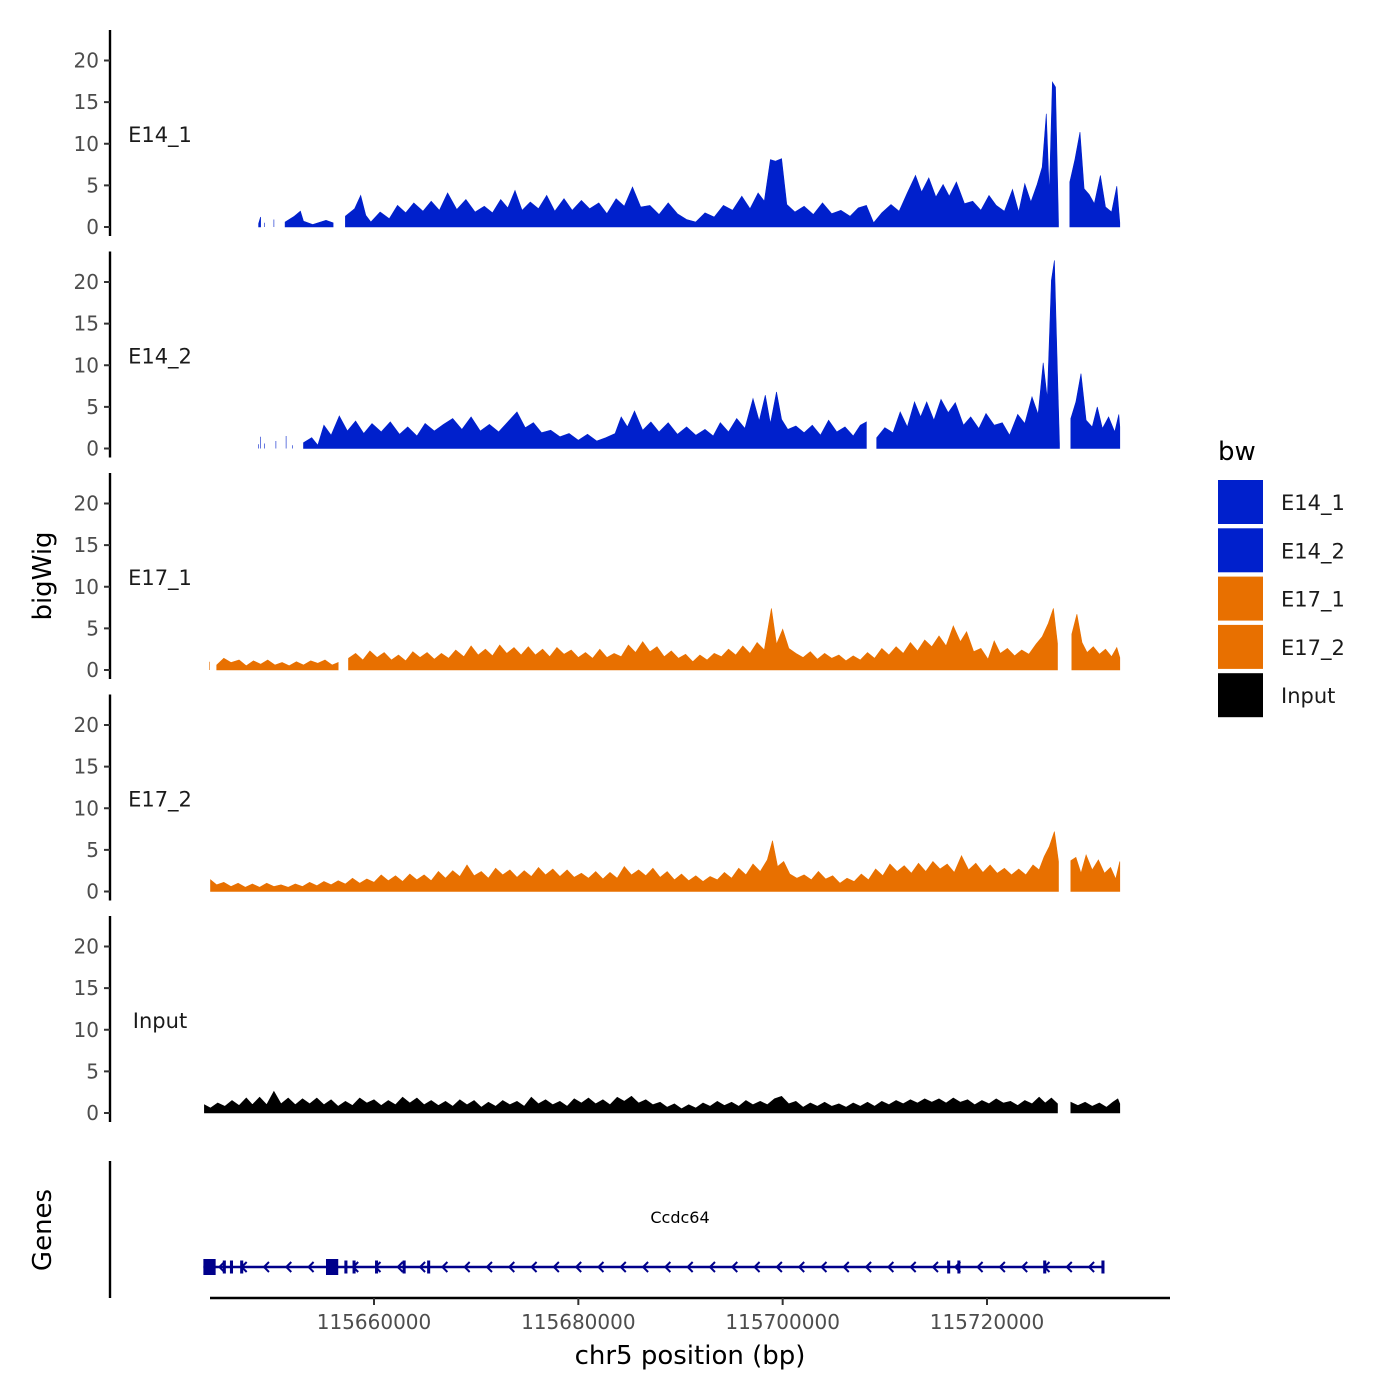 The image size is (1400, 1400). Describe the element at coordinates (160, 135) in the screenshot. I see `track-label: E14_1` at that location.